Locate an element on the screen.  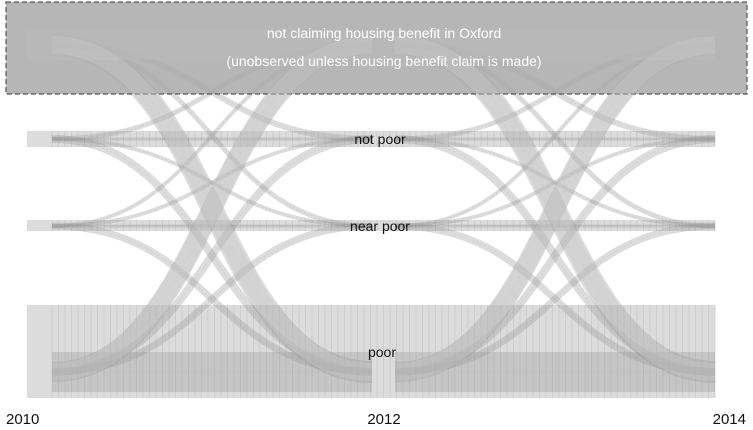
unobserved-title: not claiming housing benefit in Oxford is located at coordinates (384, 33).